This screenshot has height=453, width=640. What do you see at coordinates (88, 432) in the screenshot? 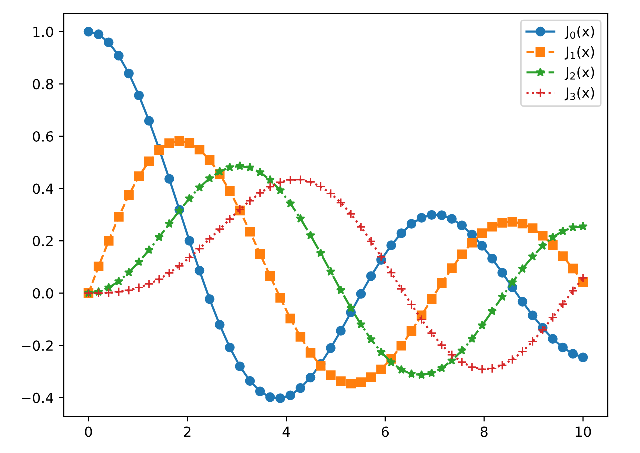
I see `x-tick-label: 0` at bounding box center [88, 432].